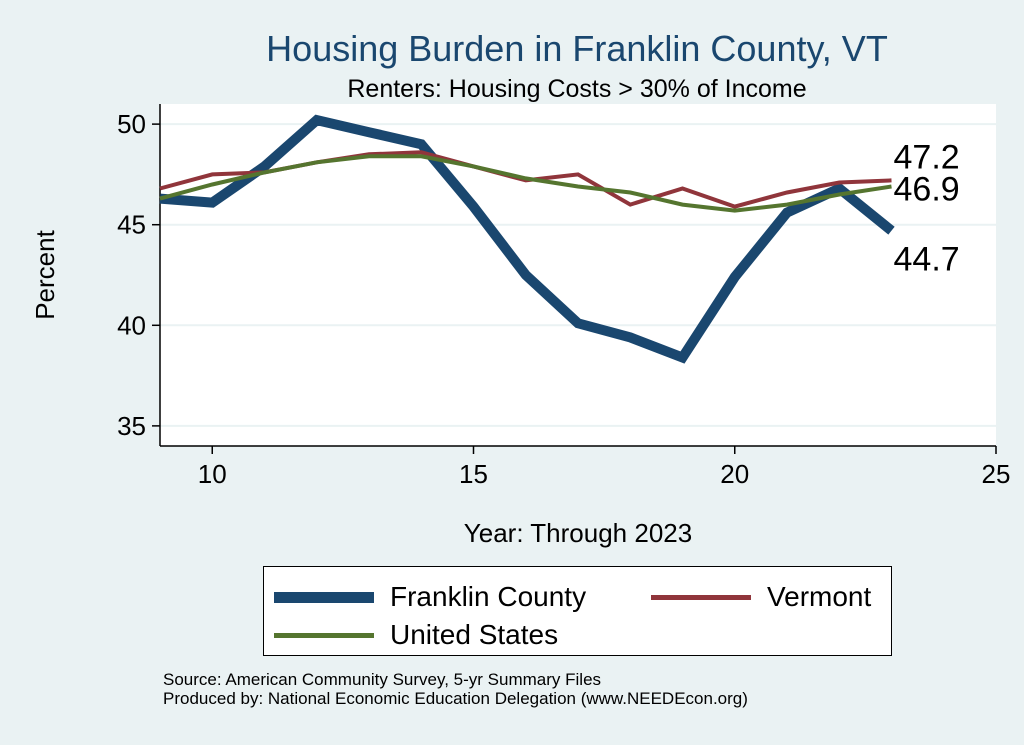 The height and width of the screenshot is (745, 1024). What do you see at coordinates (131, 225) in the screenshot?
I see `y-tick-label: 45` at bounding box center [131, 225].